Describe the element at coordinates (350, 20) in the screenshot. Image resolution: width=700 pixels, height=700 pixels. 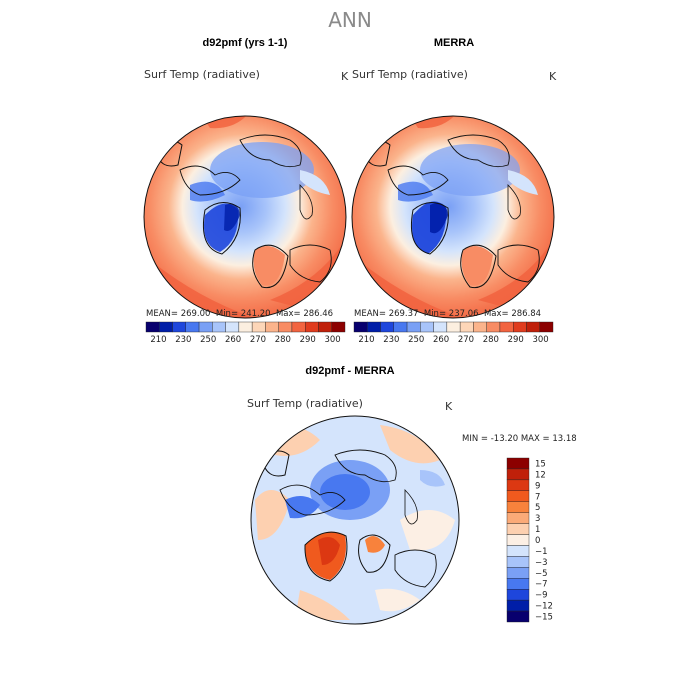
I see `figure-title: ANN` at that location.